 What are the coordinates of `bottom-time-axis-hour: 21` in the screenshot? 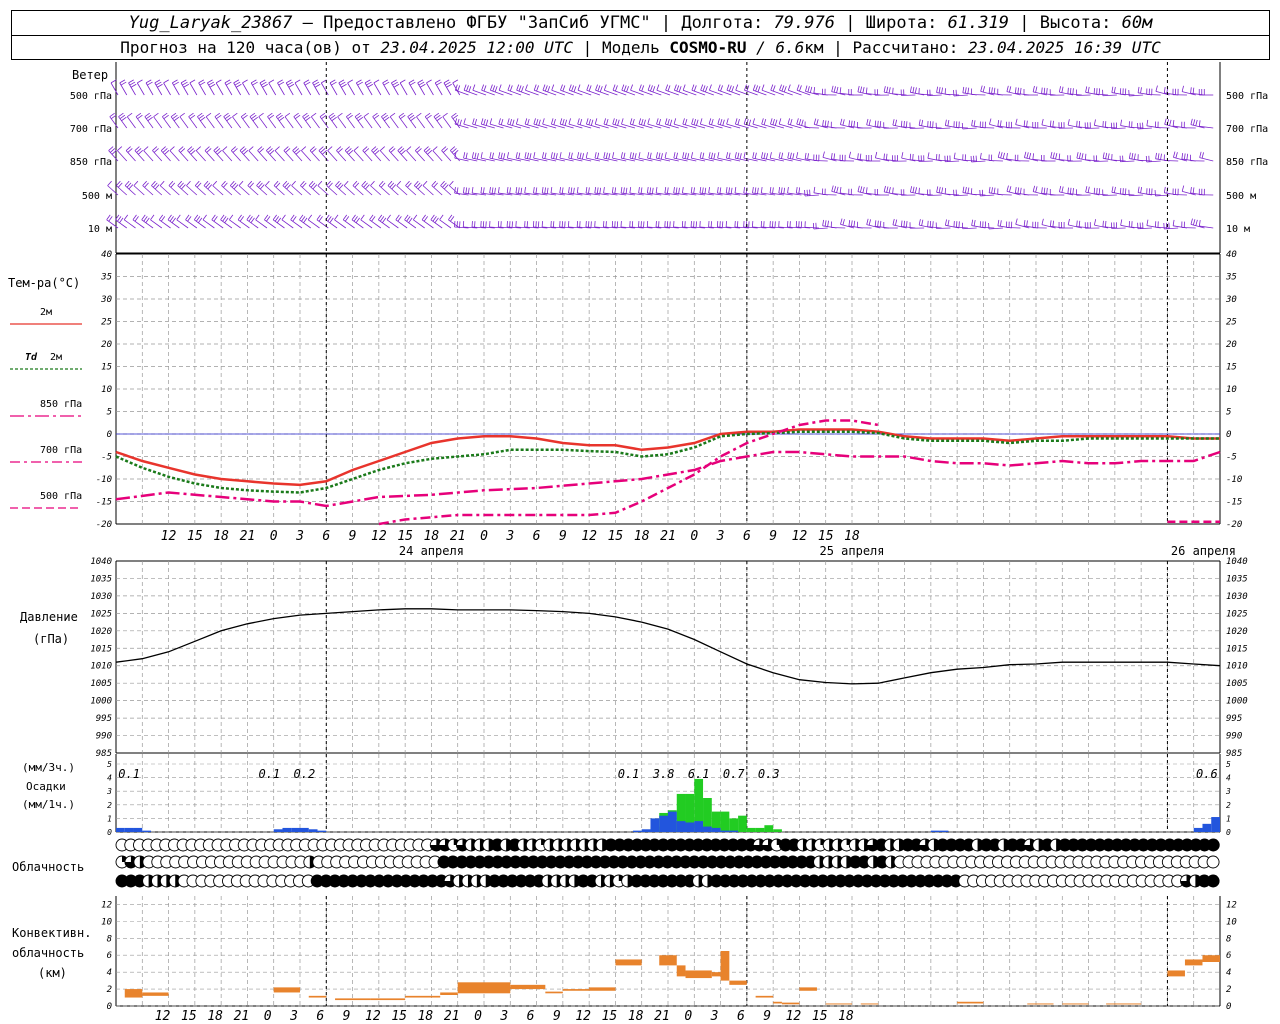 It's located at (452, 1016).